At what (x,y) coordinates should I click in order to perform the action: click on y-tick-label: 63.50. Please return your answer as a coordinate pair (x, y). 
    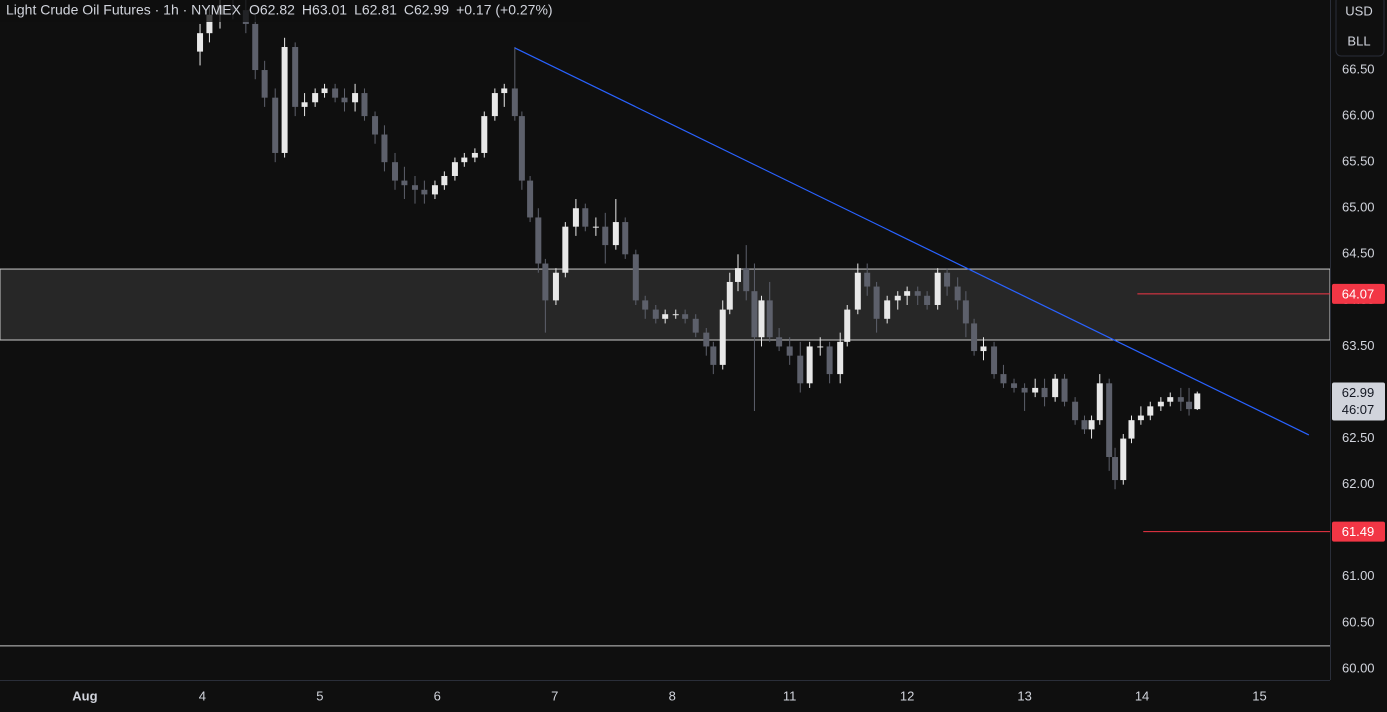
    Looking at the image, I should click on (1358, 345).